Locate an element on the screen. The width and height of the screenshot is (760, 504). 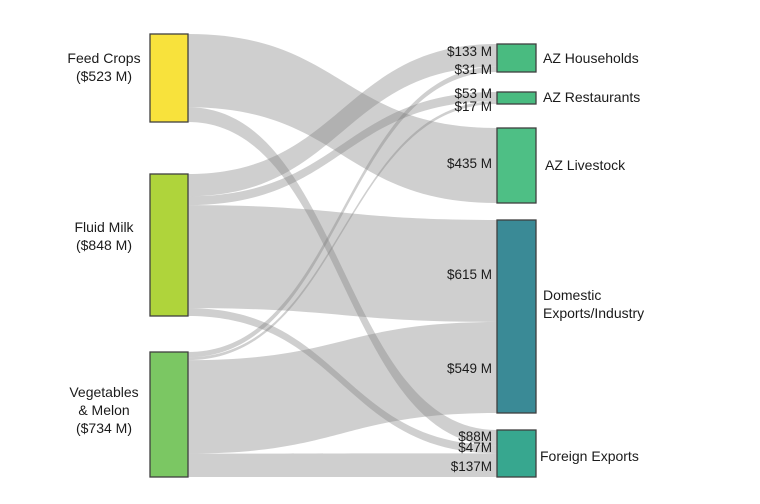
source-label-line: Fluid Milk is located at coordinates (104, 227).